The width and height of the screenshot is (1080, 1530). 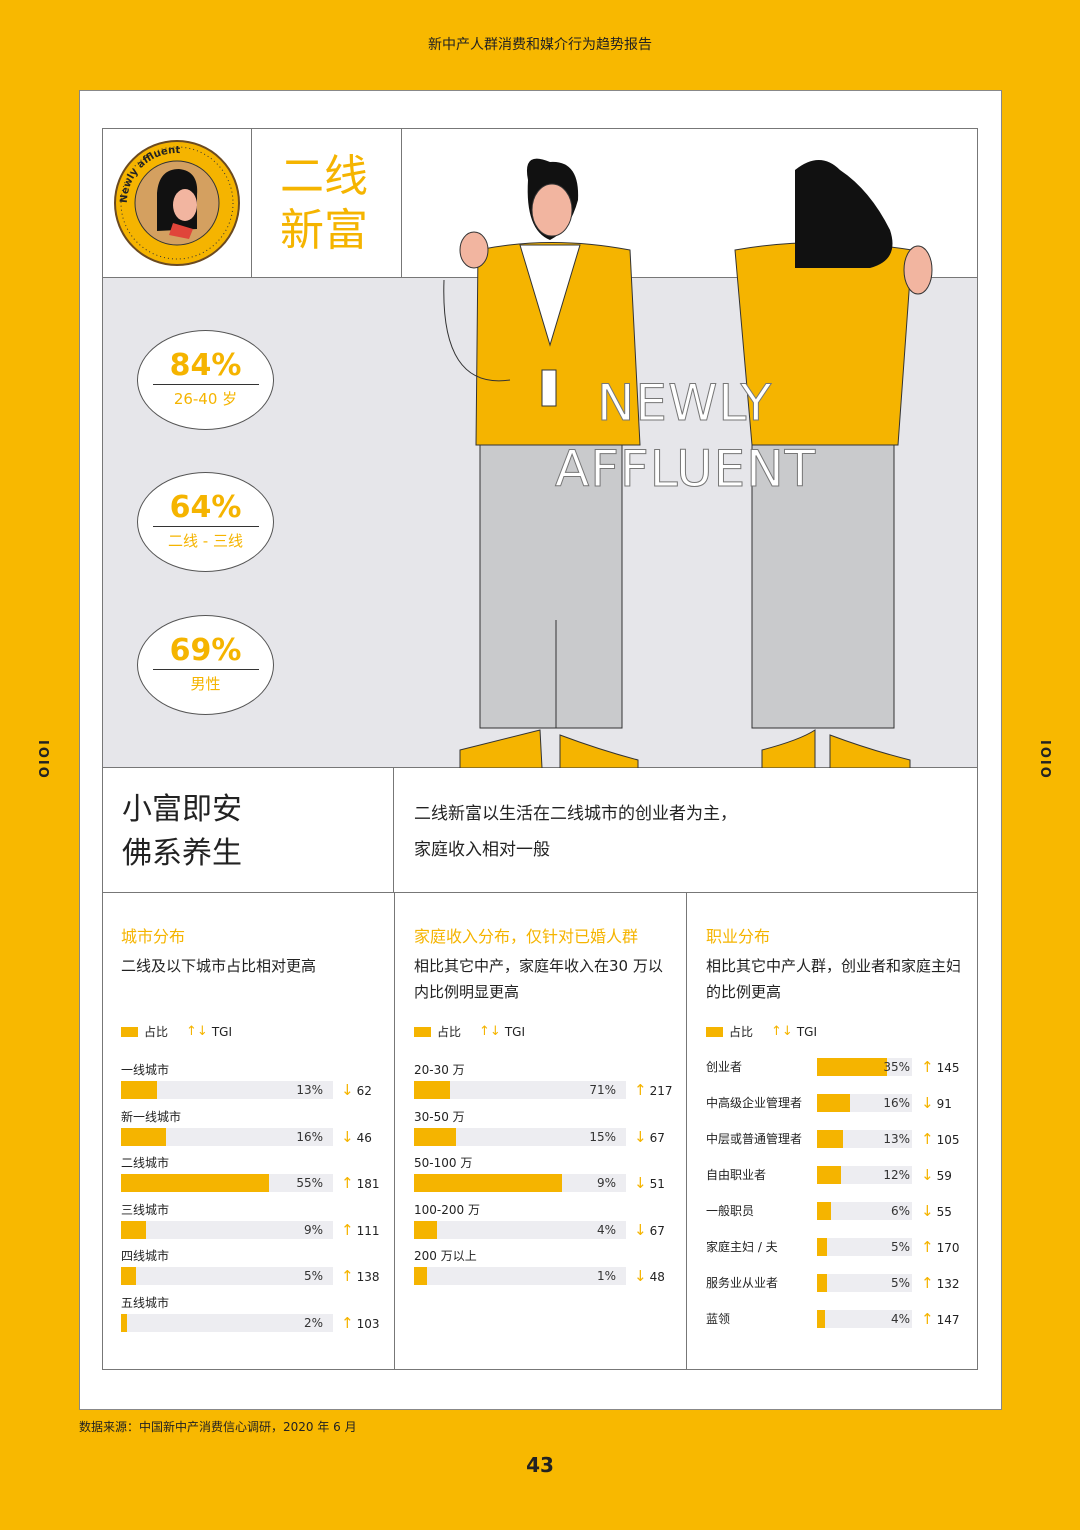 I want to click on bar-label: 50-100 万, so click(x=443, y=1163).